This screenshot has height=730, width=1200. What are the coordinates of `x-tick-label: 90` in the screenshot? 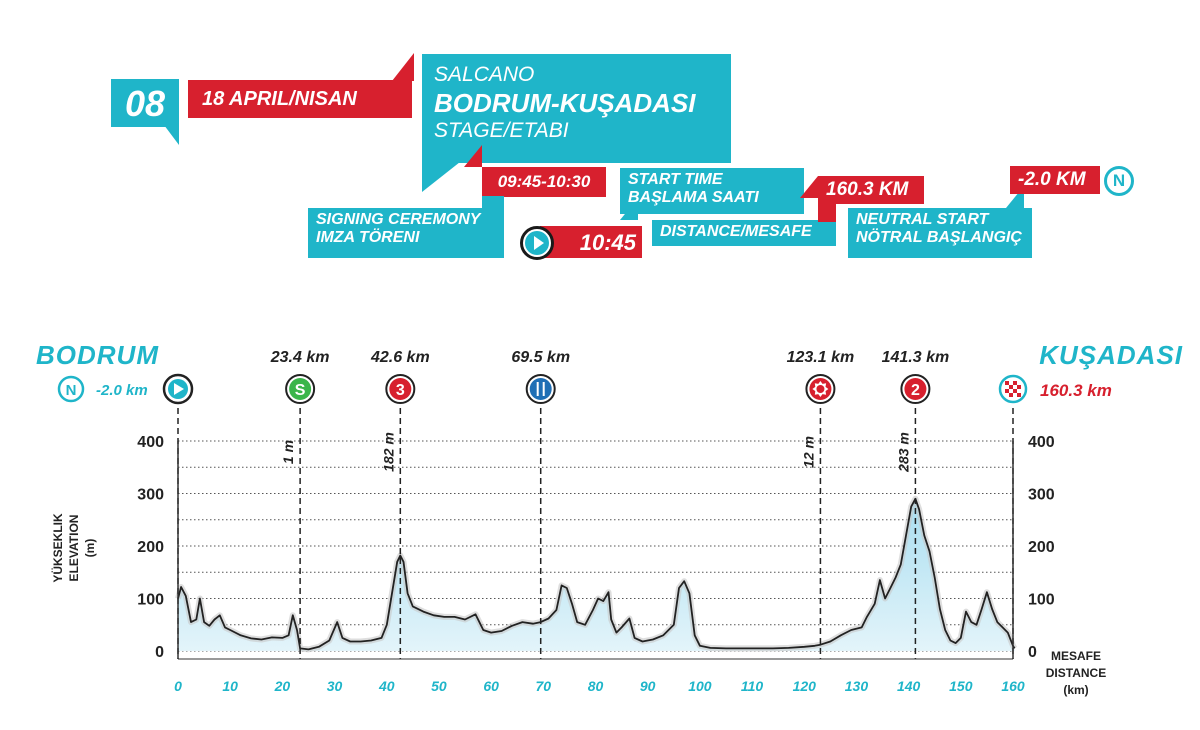 It's located at (648, 686).